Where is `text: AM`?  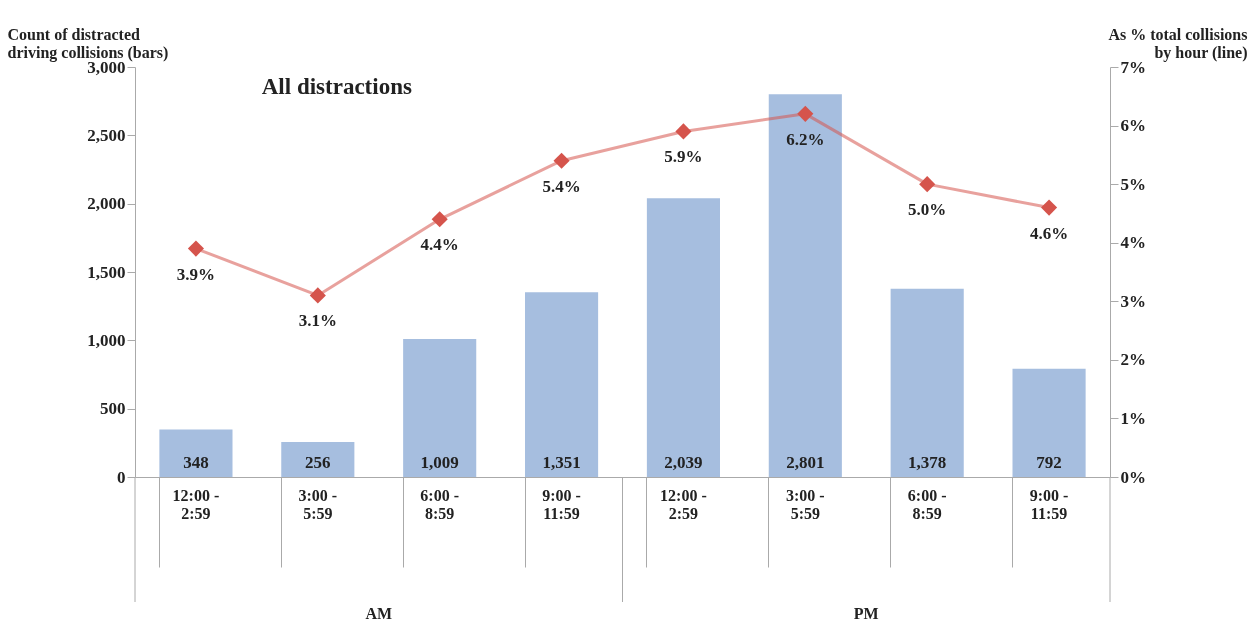
text: AM is located at coordinates (379, 613).